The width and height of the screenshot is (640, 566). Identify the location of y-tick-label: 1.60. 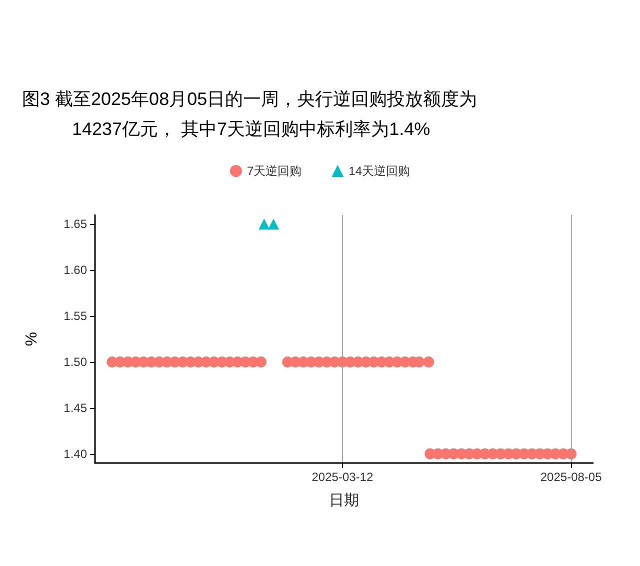
(76, 270).